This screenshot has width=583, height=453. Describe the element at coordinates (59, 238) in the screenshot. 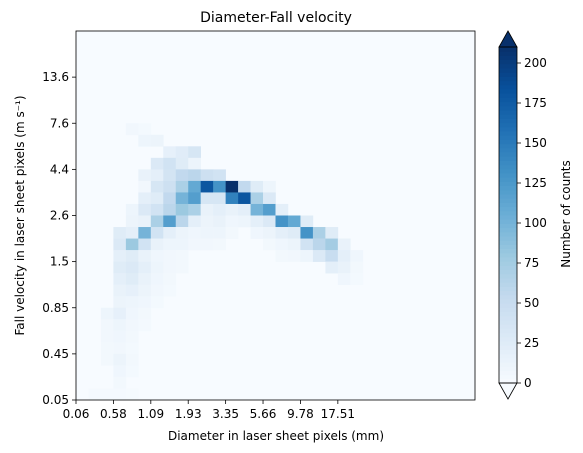

I see `y-axis: 0.05 0.45 0.85 1.5 2.6 4.4 7.6 13.6` at that location.